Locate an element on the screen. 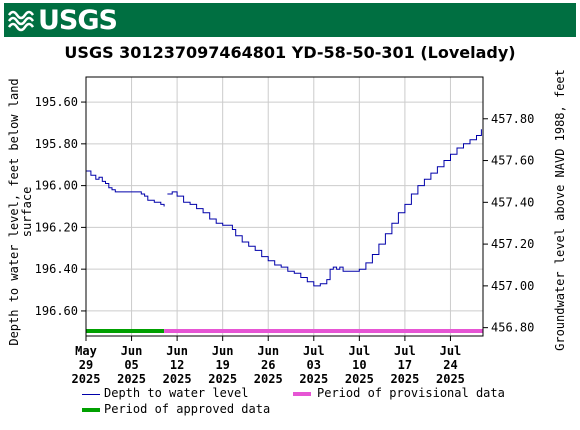 The height and width of the screenshot is (430, 580). x-tick-label-day: 10 is located at coordinates (359, 365).